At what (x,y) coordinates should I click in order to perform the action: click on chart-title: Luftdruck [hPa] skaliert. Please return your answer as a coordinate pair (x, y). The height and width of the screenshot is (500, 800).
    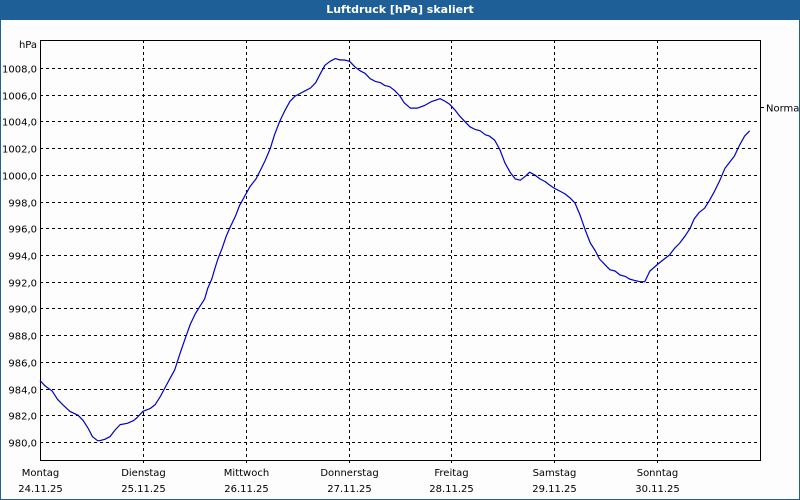
    Looking at the image, I should click on (400, 9).